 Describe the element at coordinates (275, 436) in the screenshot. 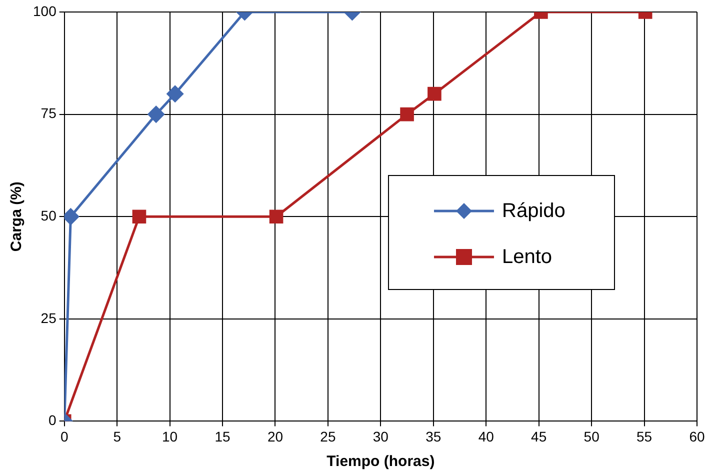

I see `x-tick-label: 20` at that location.